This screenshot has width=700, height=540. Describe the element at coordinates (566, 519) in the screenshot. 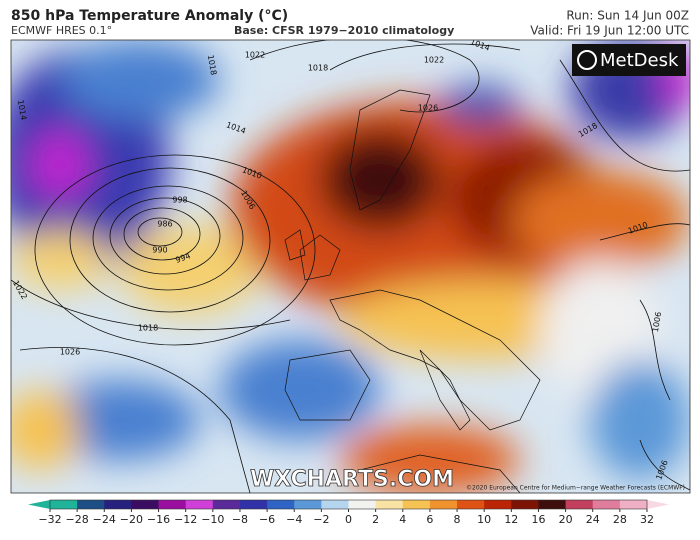

I see `colorbar-label: 20` at that location.